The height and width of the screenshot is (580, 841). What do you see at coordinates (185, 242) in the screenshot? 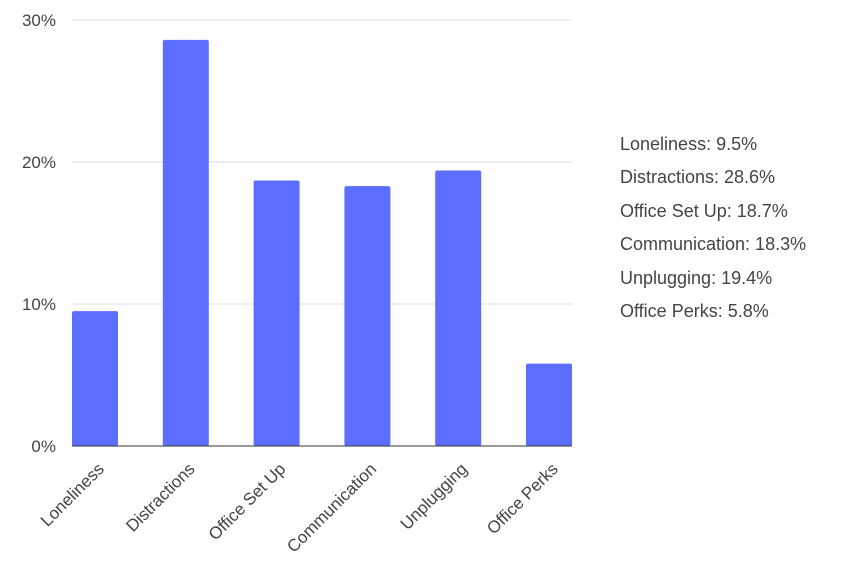
I see `bar-distractions` at bounding box center [185, 242].